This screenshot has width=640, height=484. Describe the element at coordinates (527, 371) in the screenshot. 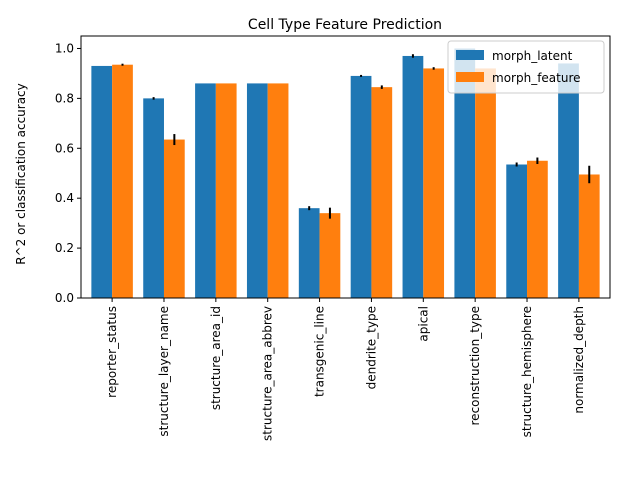

I see `x-tick-label-8: structure_hemisphere` at that location.